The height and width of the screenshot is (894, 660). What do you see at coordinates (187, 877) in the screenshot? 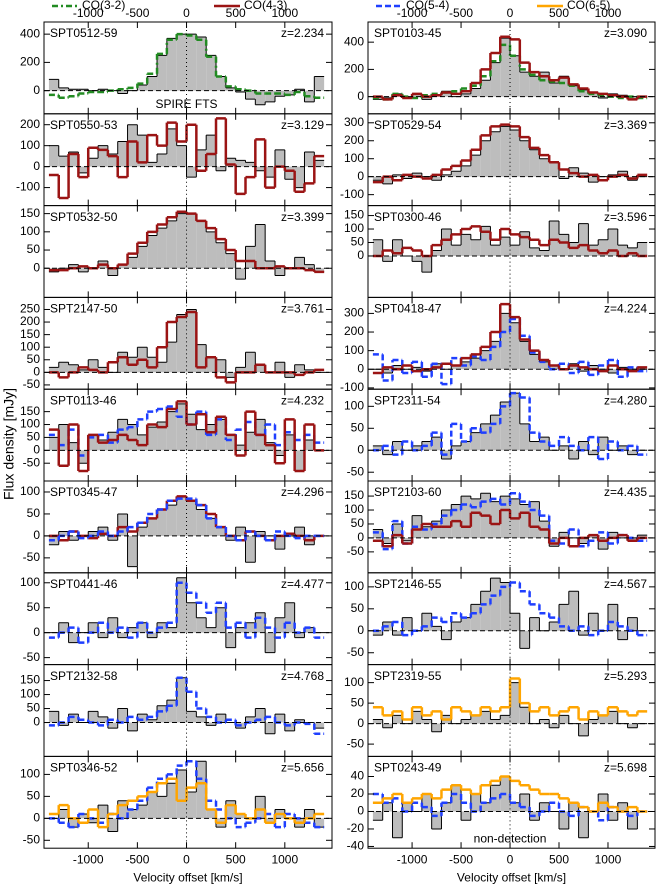
I see `x-axis-label: Velocity offset [km/s]` at bounding box center [187, 877].